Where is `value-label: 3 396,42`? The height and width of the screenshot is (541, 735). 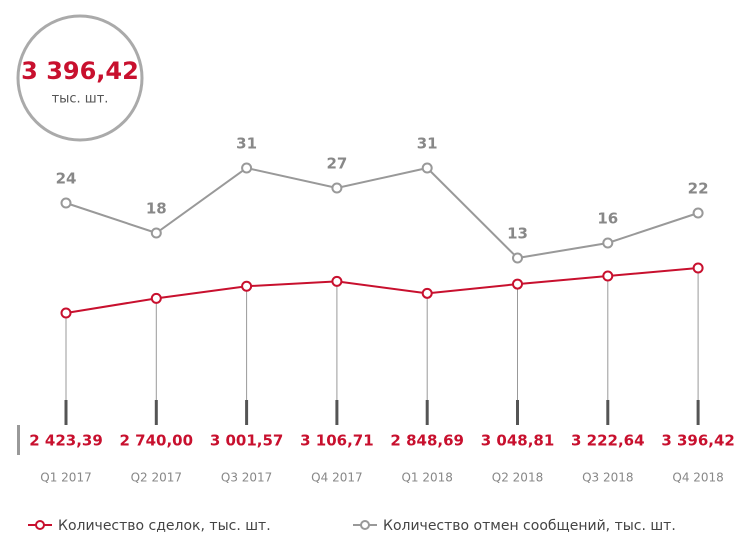 value-label: 3 396,42 is located at coordinates (698, 441).